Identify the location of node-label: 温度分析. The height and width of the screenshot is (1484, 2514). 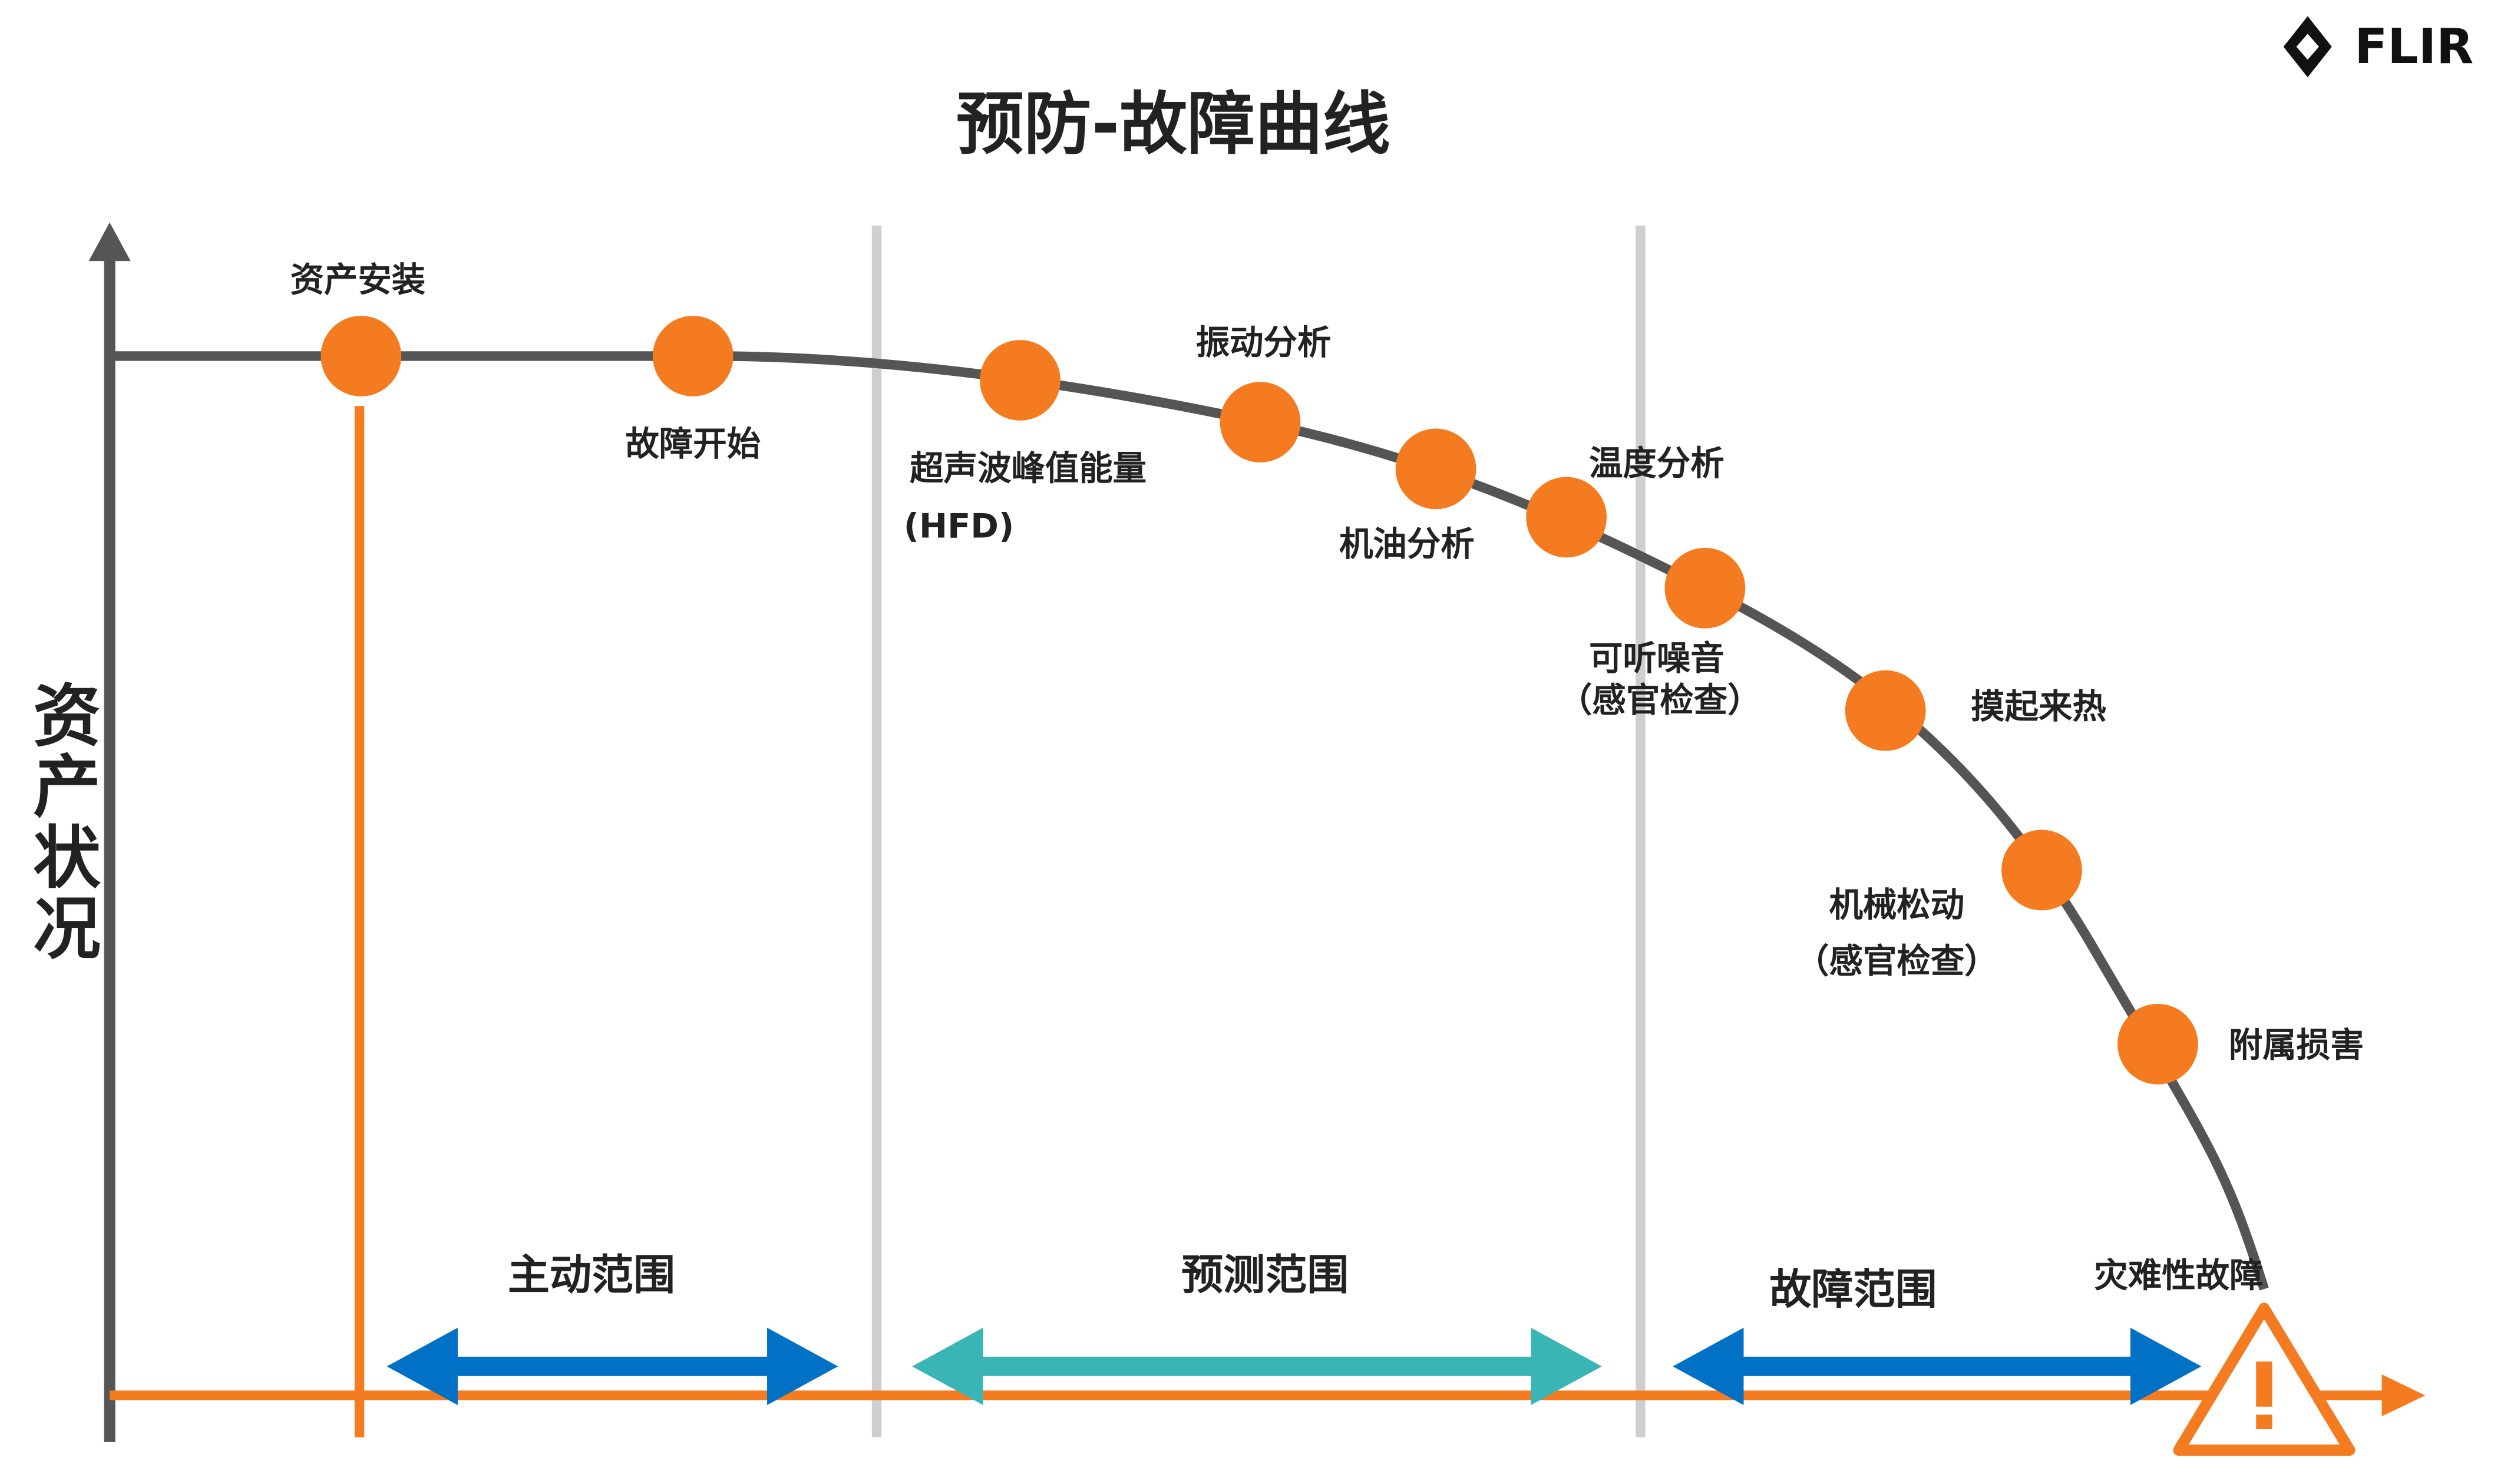
(1657, 463).